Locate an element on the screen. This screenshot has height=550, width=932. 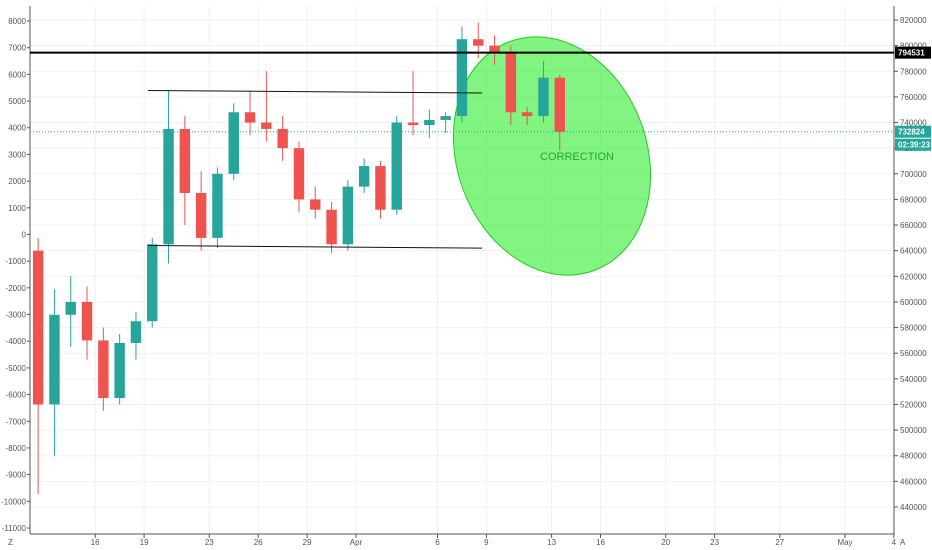
trend-line-upper is located at coordinates (315, 91).